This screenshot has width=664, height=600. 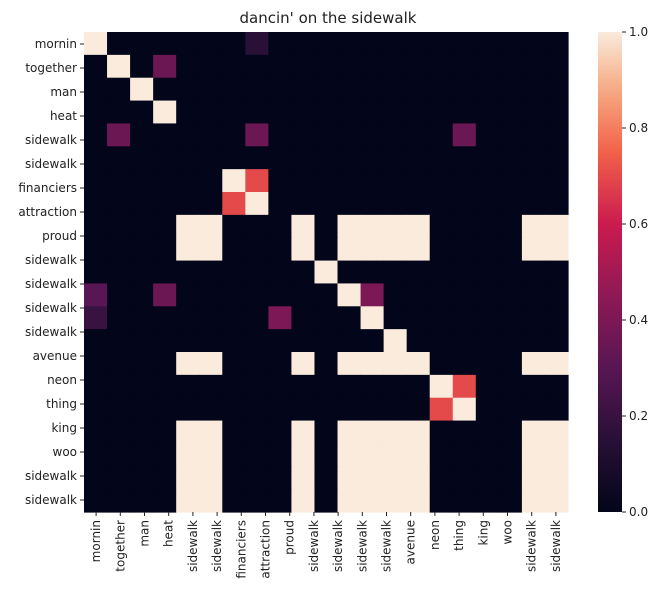 What do you see at coordinates (120, 546) in the screenshot?
I see `x-tick-label: together` at bounding box center [120, 546].